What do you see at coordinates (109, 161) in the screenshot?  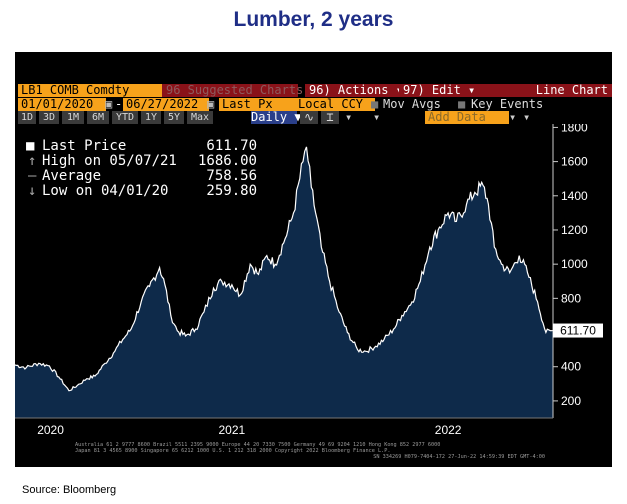 I see `legend-label: High on 05/07/21` at bounding box center [109, 161].